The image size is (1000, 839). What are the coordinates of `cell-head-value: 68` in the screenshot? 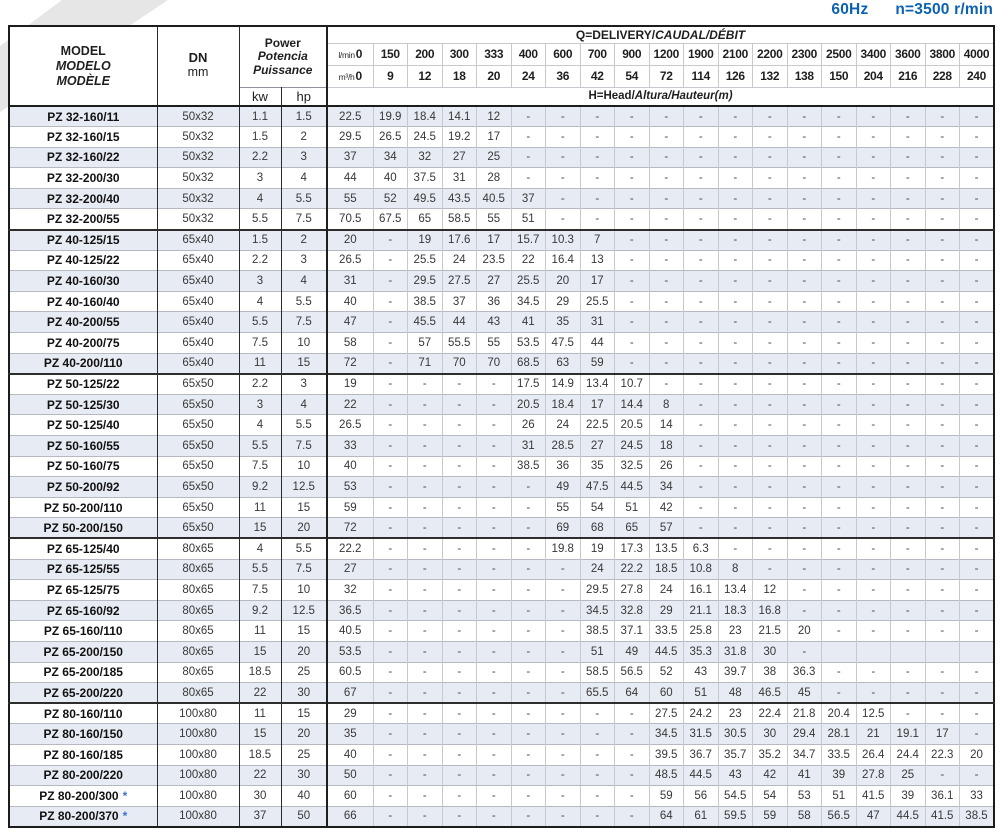 It's located at (597, 528).